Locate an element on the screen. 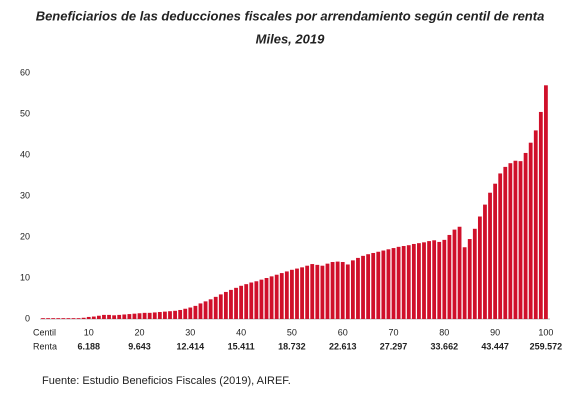 The image size is (577, 401). x-tick-label: 10 is located at coordinates (89, 332).